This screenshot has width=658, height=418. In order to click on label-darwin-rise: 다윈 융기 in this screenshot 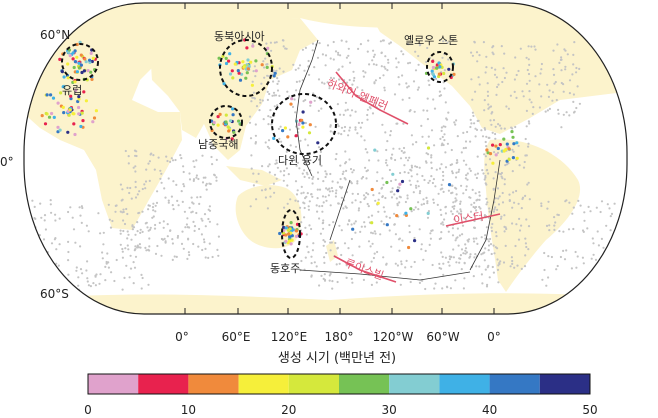, I will do `click(300, 160)`.